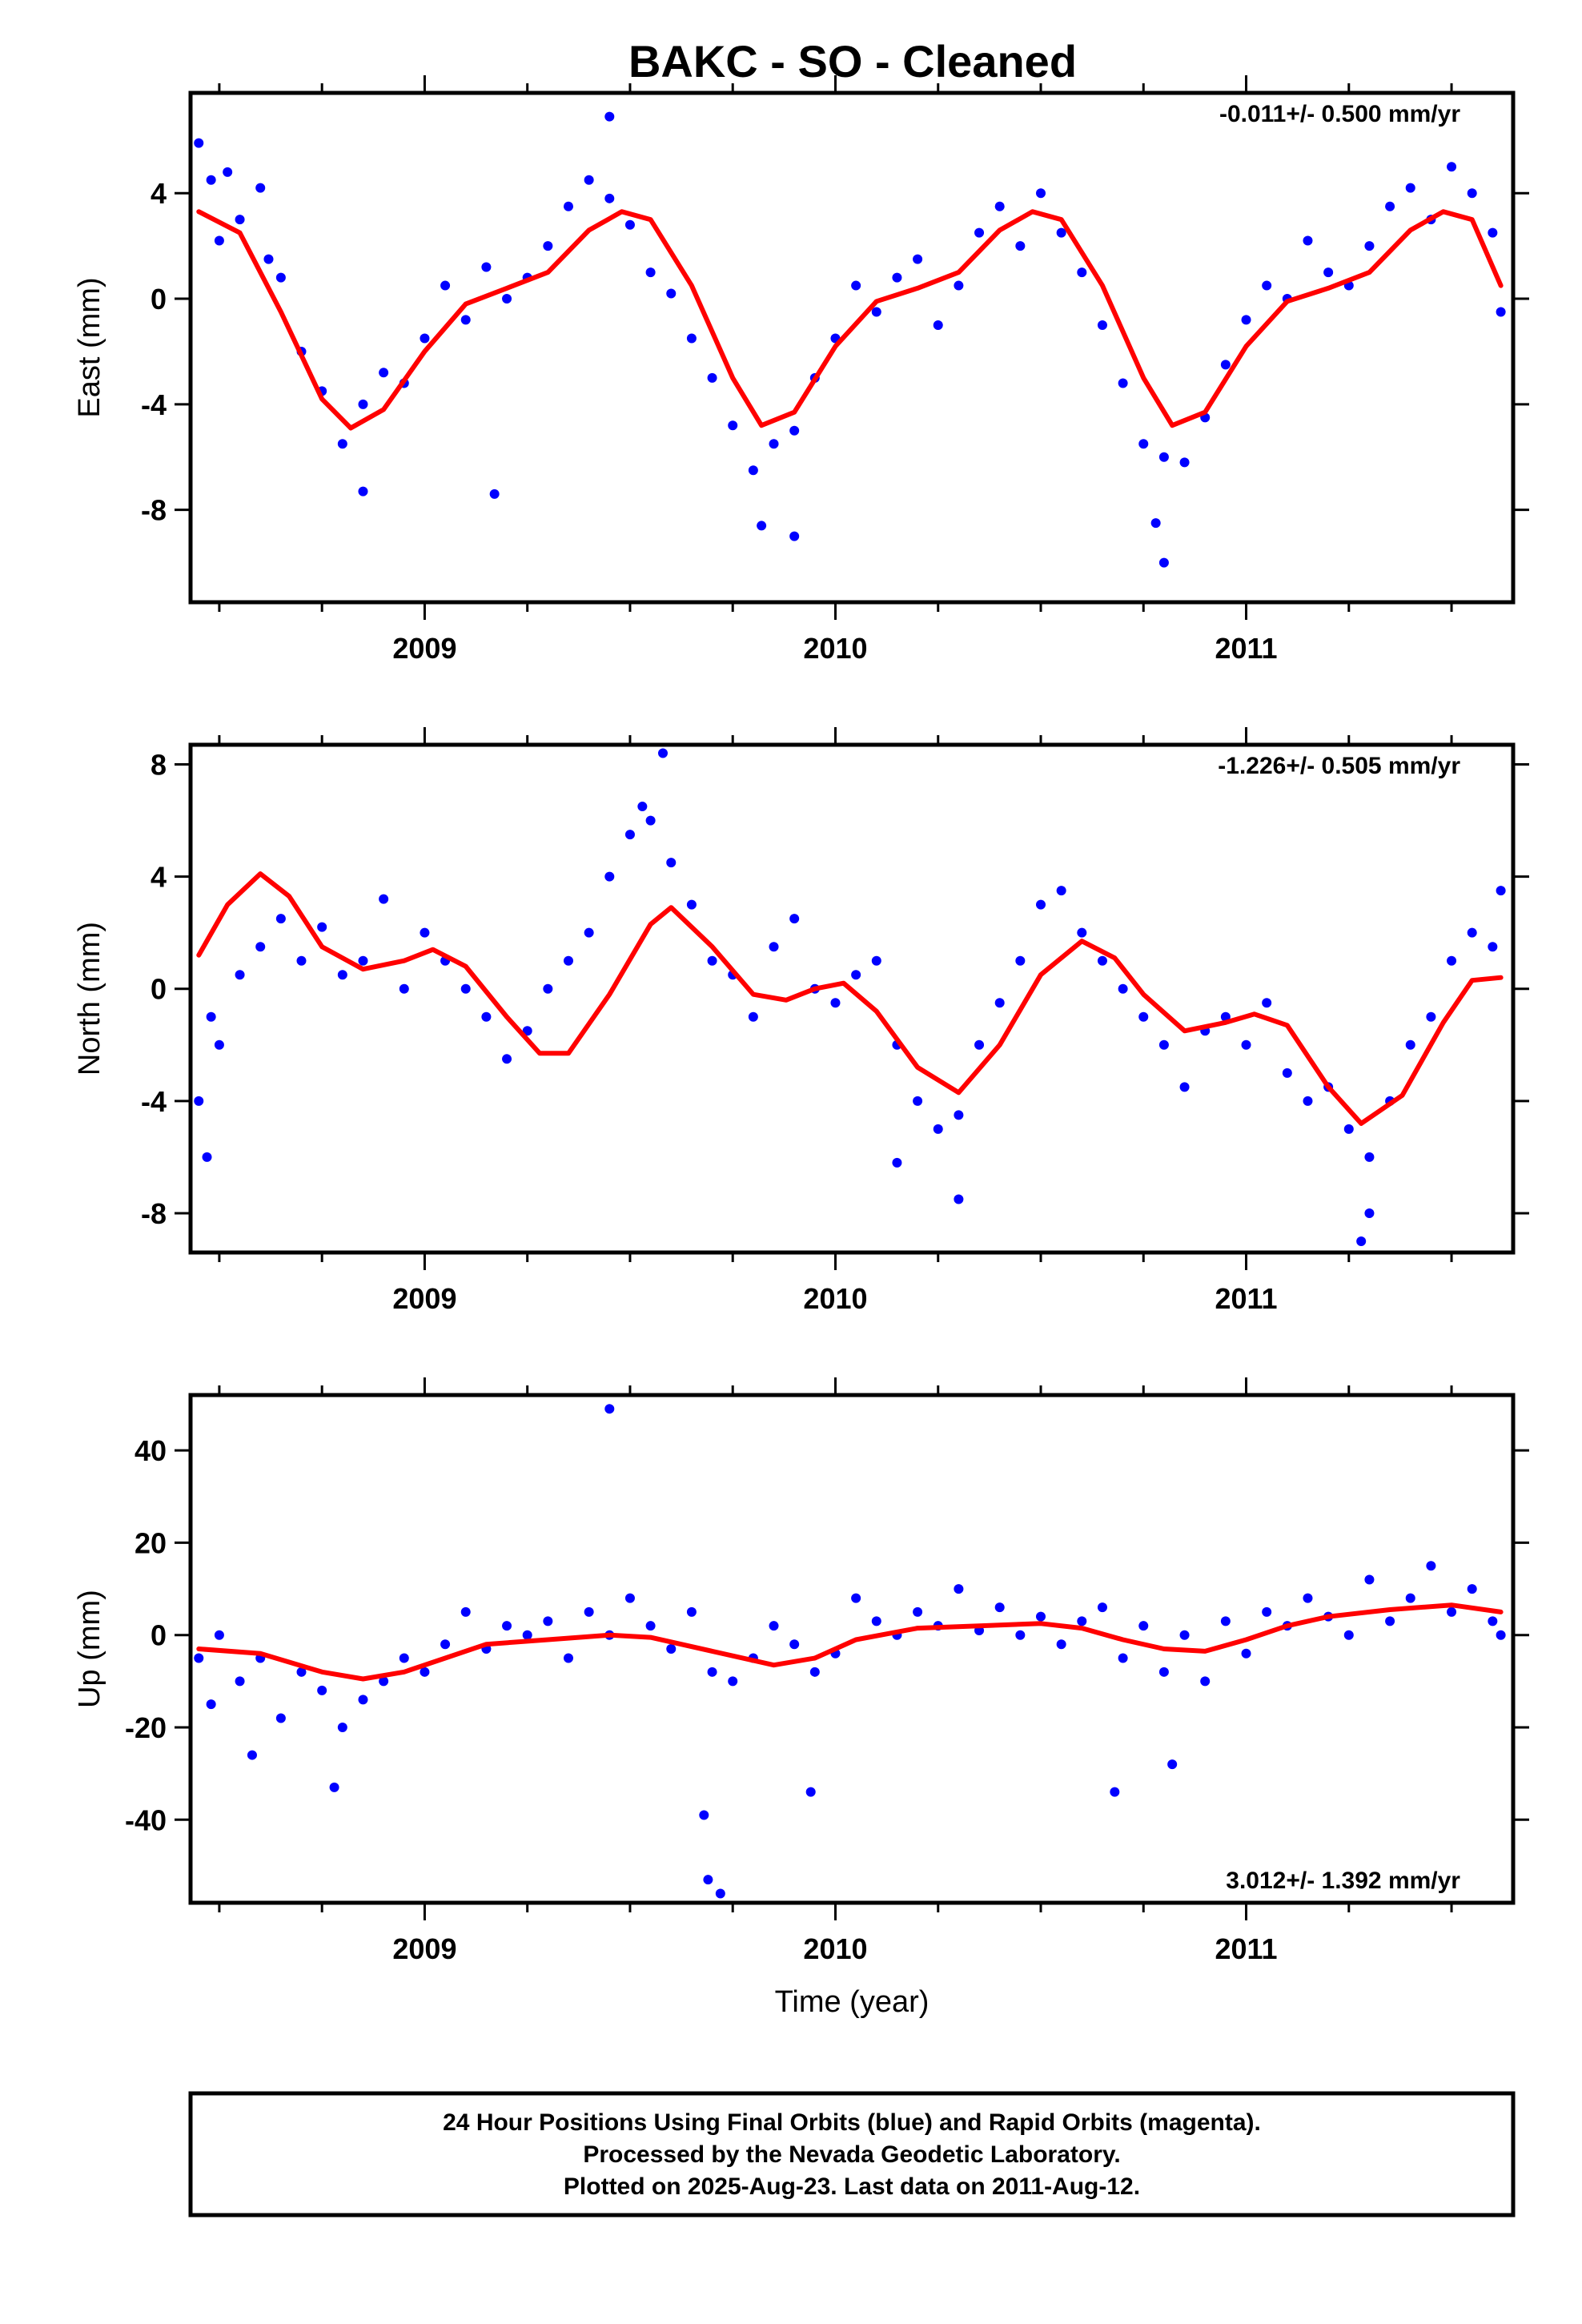  Describe the element at coordinates (154, 511) in the screenshot. I see `y-tick-label: -8` at that location.